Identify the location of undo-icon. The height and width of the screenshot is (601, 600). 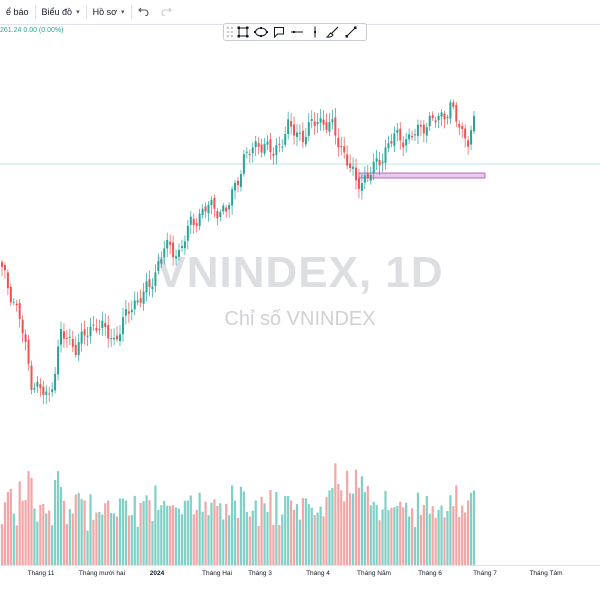
(143, 12).